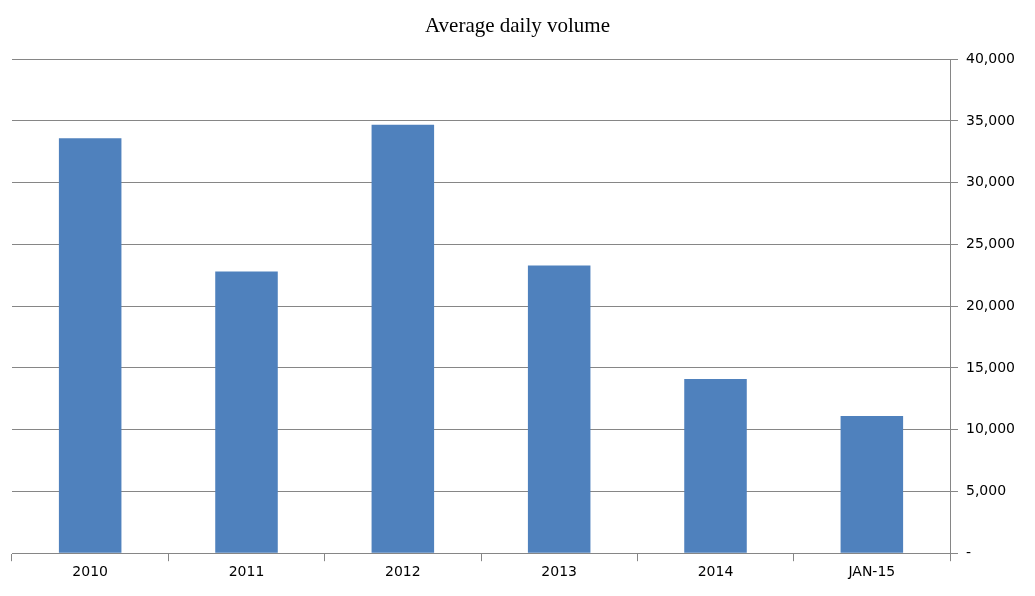  Describe the element at coordinates (991, 428) in the screenshot. I see `y-tick-label: 10,000` at that location.